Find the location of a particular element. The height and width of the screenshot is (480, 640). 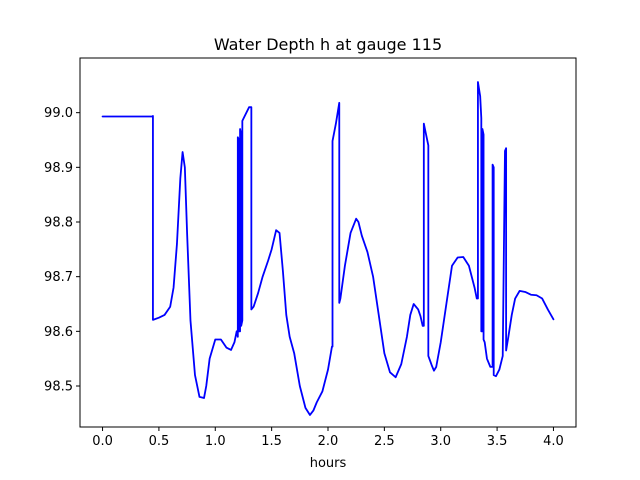

y-axis: 98.5 98.6 98.7 98.8 98.9 99.0 is located at coordinates (62, 250).